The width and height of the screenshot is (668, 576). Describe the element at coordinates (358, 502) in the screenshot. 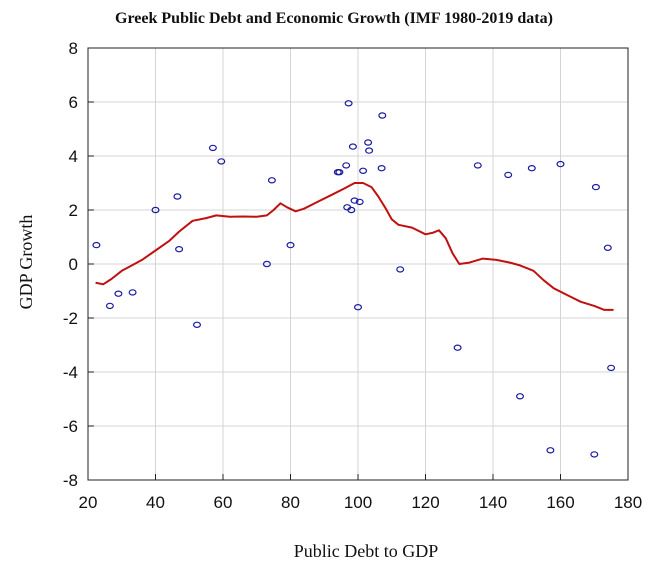

I see `x-tick-label: 100` at that location.